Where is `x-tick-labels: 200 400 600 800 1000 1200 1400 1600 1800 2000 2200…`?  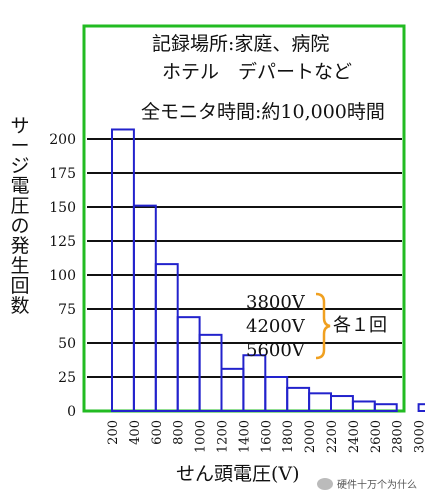 x-tick-labels: 200 400 600 800 1000 1200 1400 1600 1800 2000 2200… is located at coordinates (265, 436).